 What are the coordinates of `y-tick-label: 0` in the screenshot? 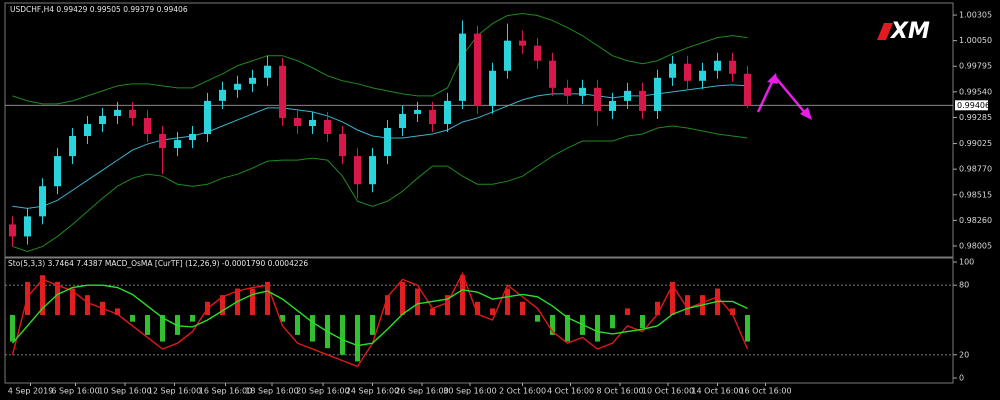 It's located at (961, 378).